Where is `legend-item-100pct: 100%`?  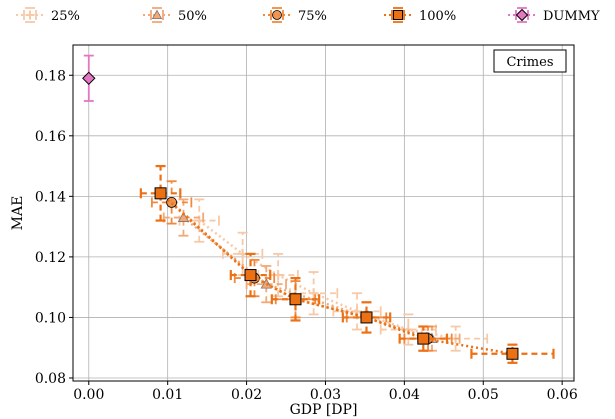 legend-item-100pct: 100% is located at coordinates (420, 15).